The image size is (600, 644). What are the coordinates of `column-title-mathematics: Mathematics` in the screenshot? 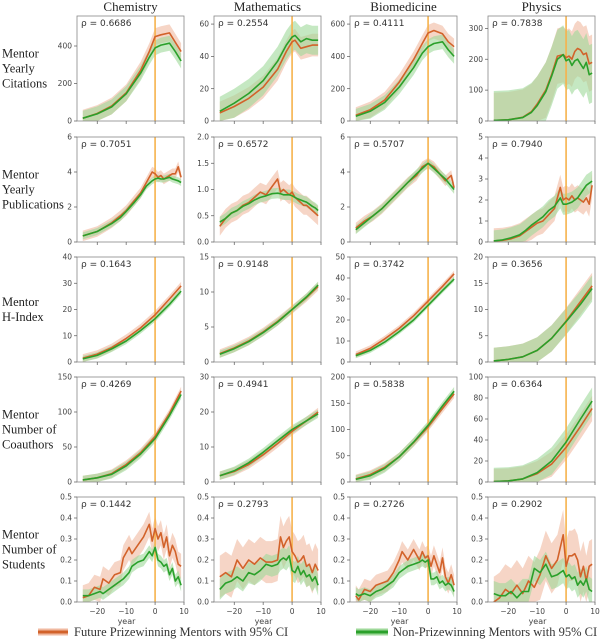 It's located at (267, 7).